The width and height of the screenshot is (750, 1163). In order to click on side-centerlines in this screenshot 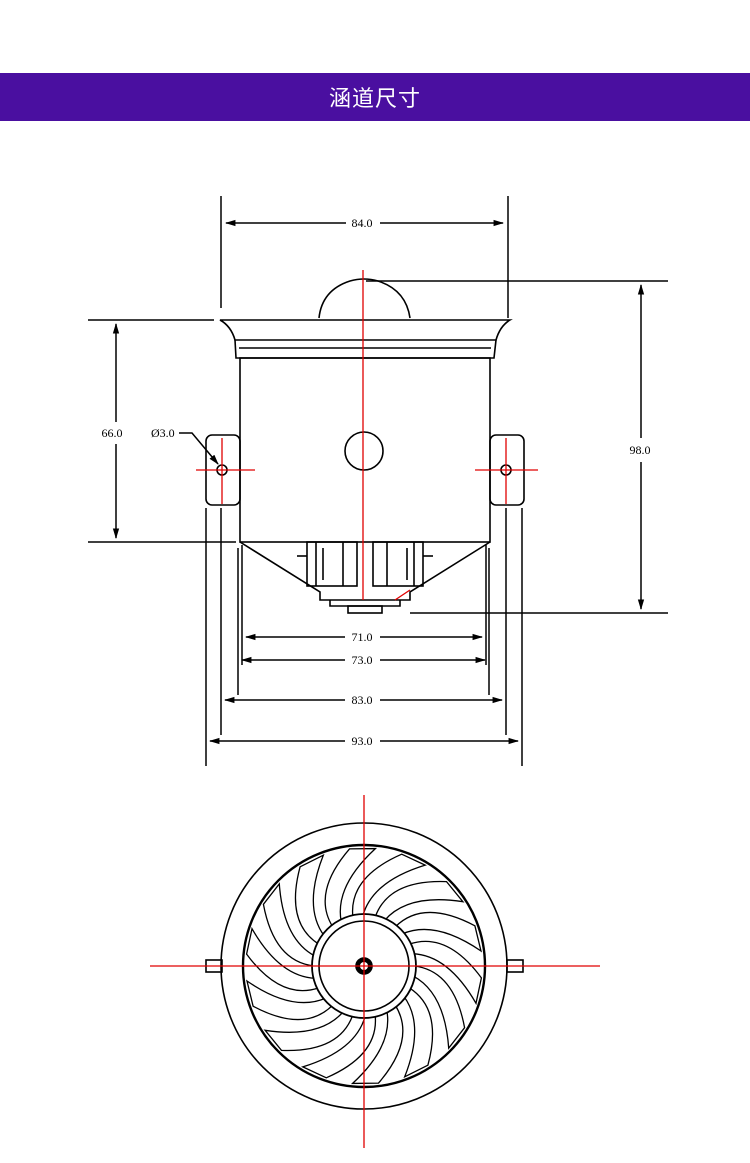, I will do `click(367, 435)`.